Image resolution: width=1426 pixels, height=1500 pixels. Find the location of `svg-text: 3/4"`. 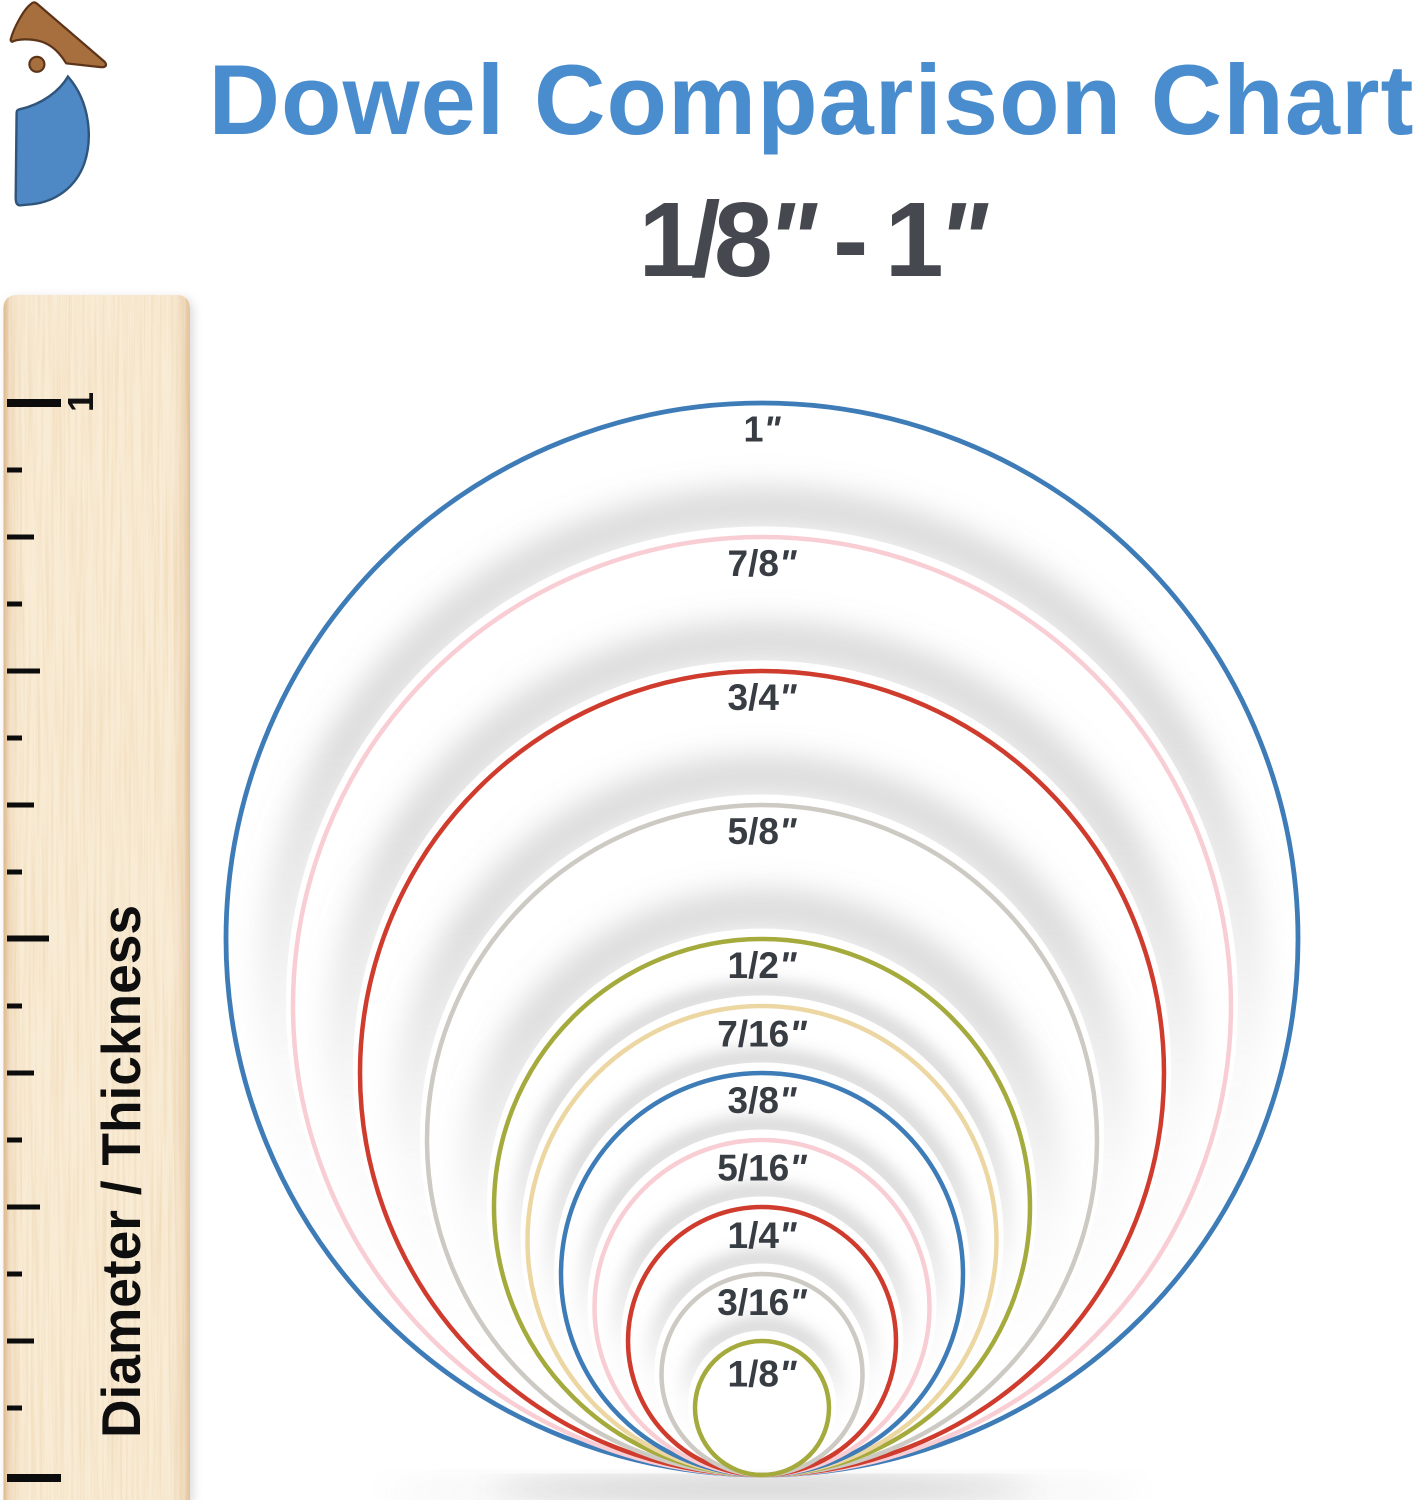

svg-text: 3/4" is located at coordinates (762, 697).